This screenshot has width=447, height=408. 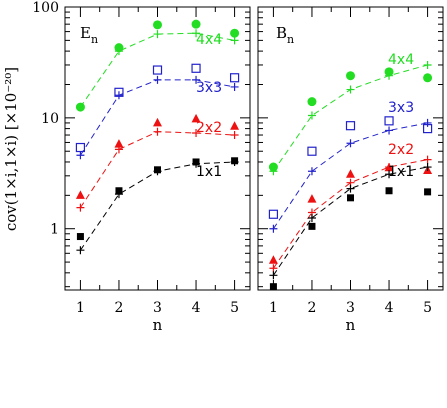 What do you see at coordinates (209, 128) in the screenshot?
I see `series-label: 2x2` at bounding box center [209, 128].